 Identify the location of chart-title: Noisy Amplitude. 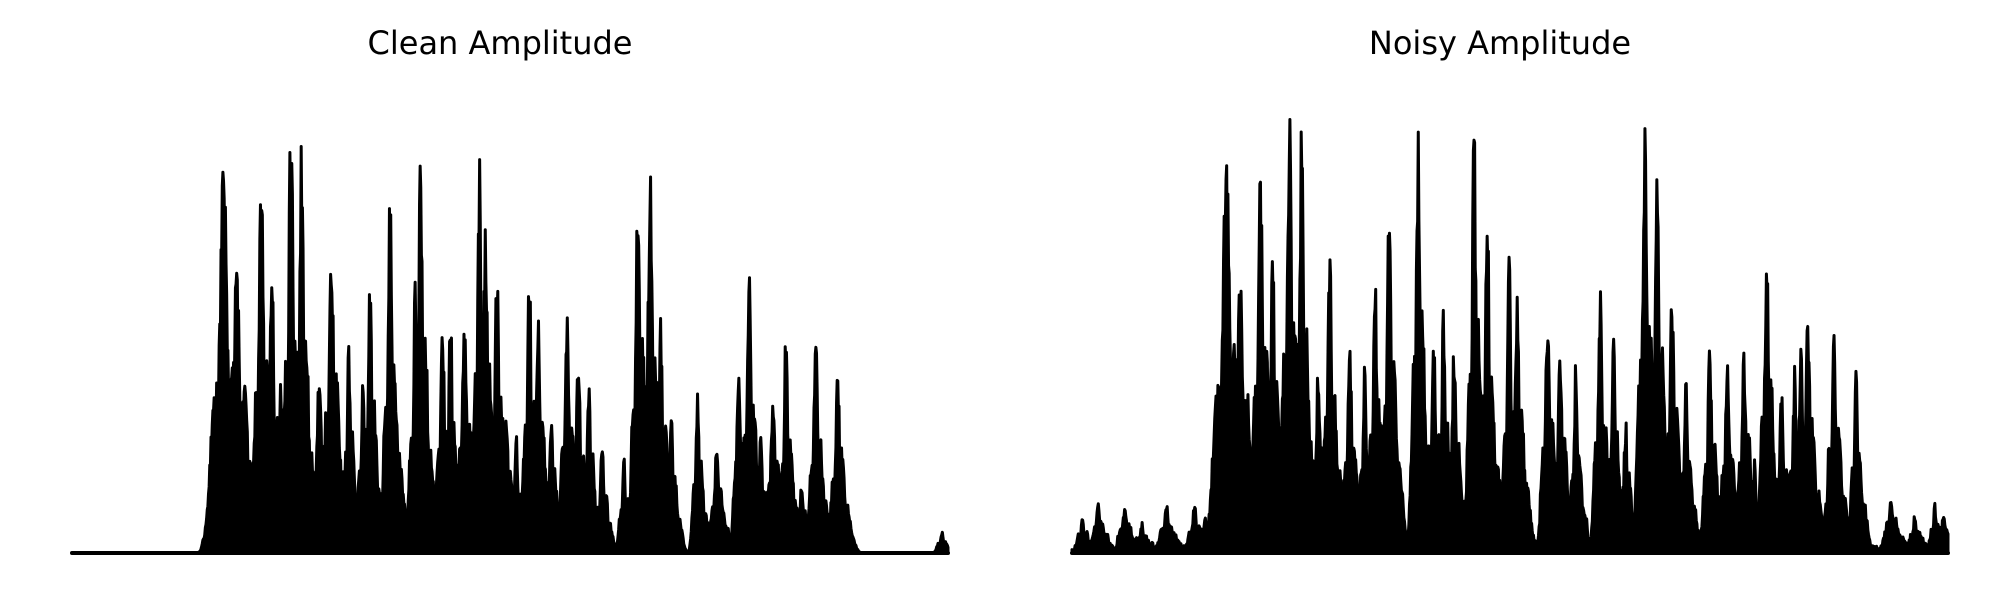
(1500, 43).